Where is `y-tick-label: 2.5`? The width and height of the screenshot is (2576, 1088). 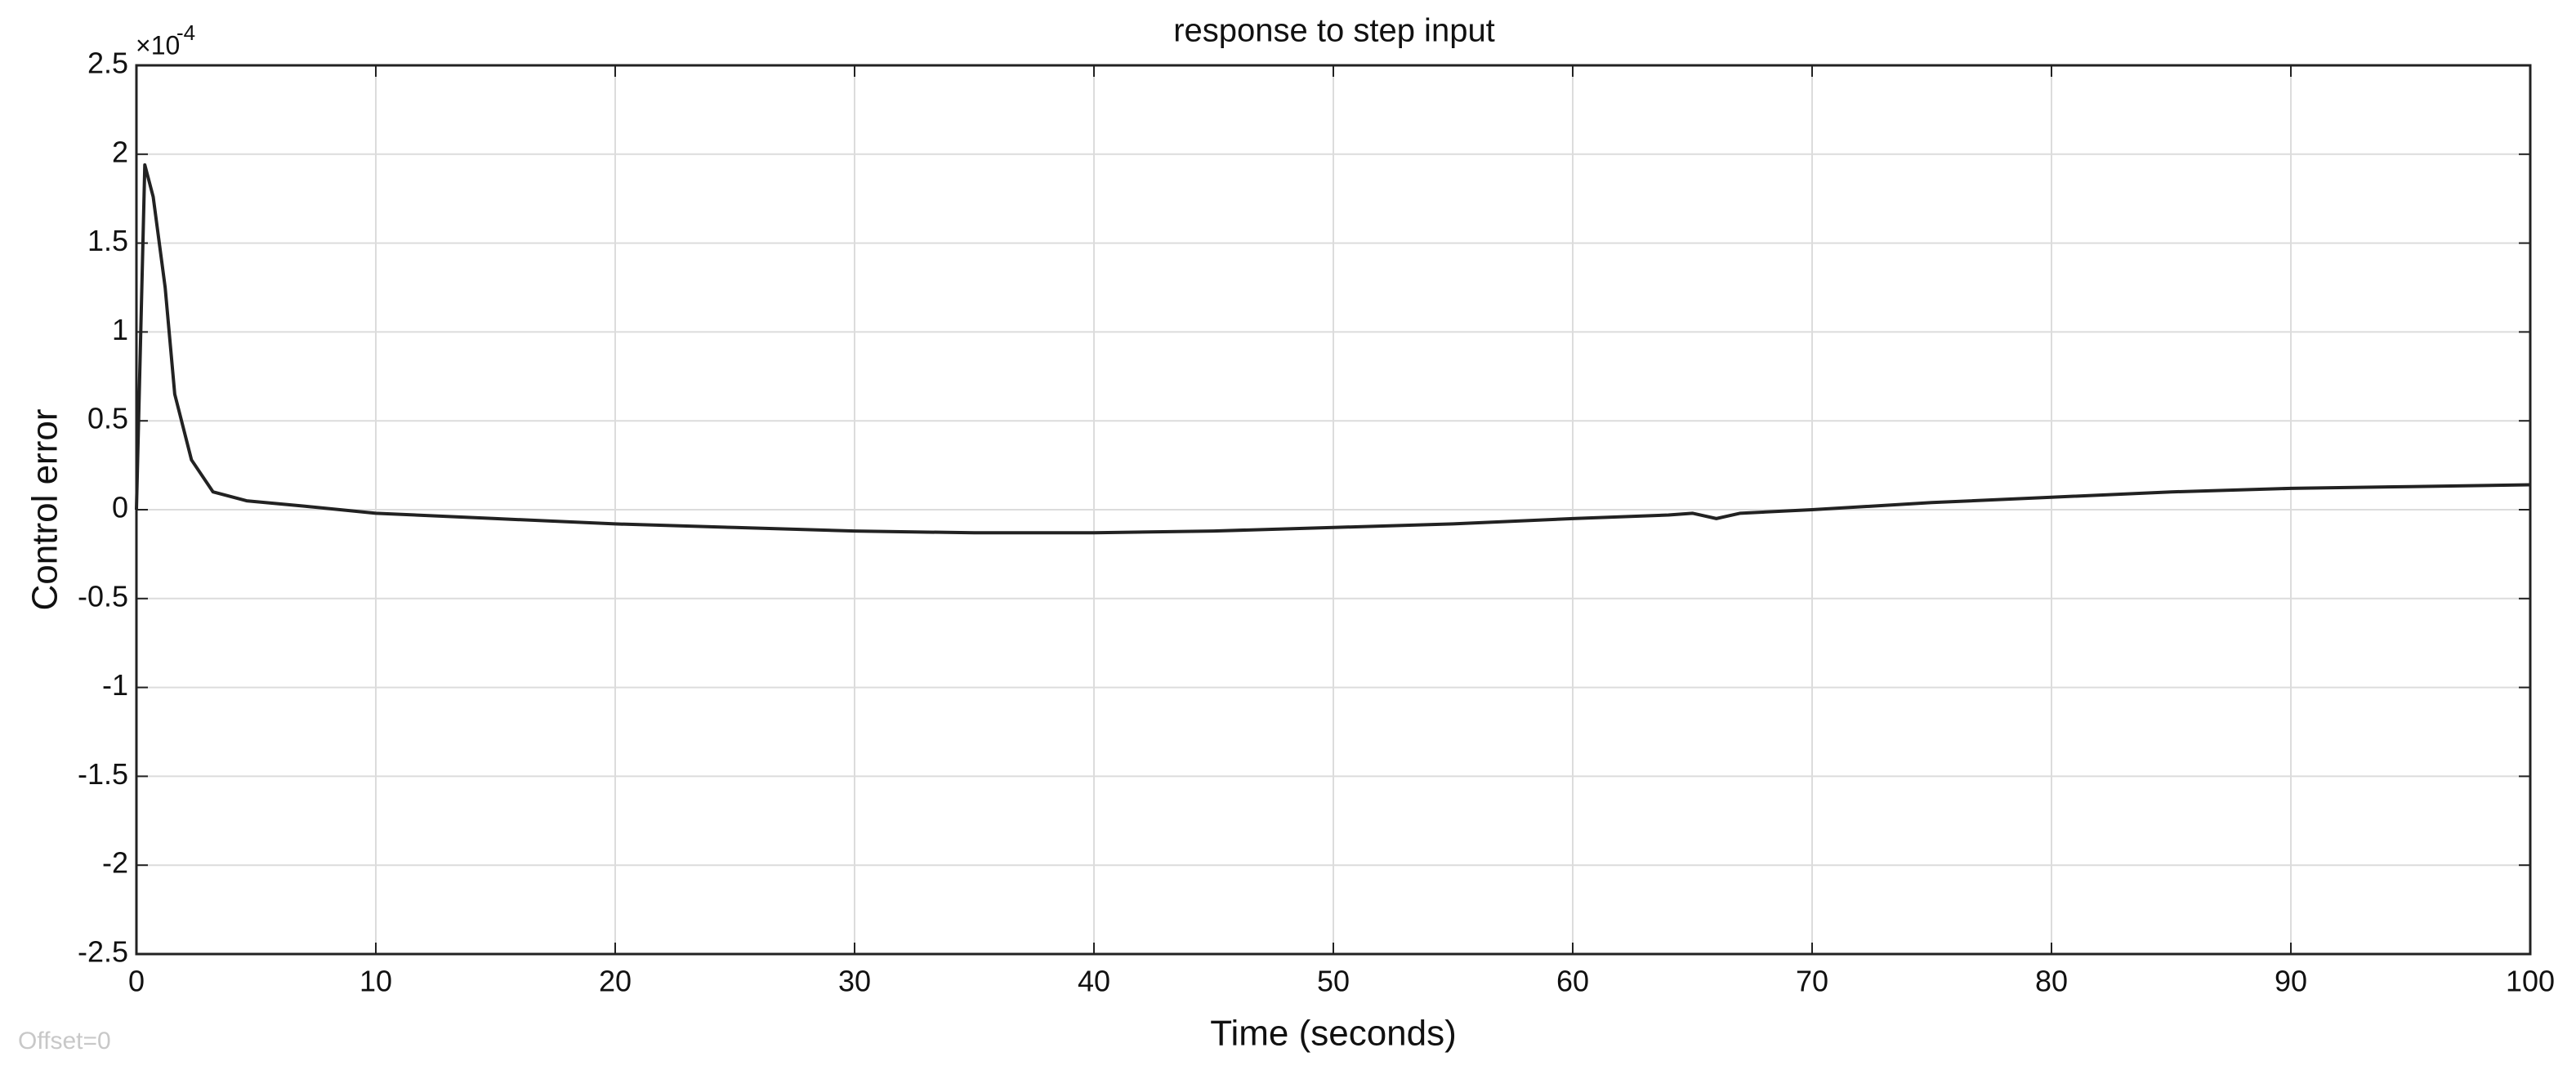 y-tick-label: 2.5 is located at coordinates (108, 64).